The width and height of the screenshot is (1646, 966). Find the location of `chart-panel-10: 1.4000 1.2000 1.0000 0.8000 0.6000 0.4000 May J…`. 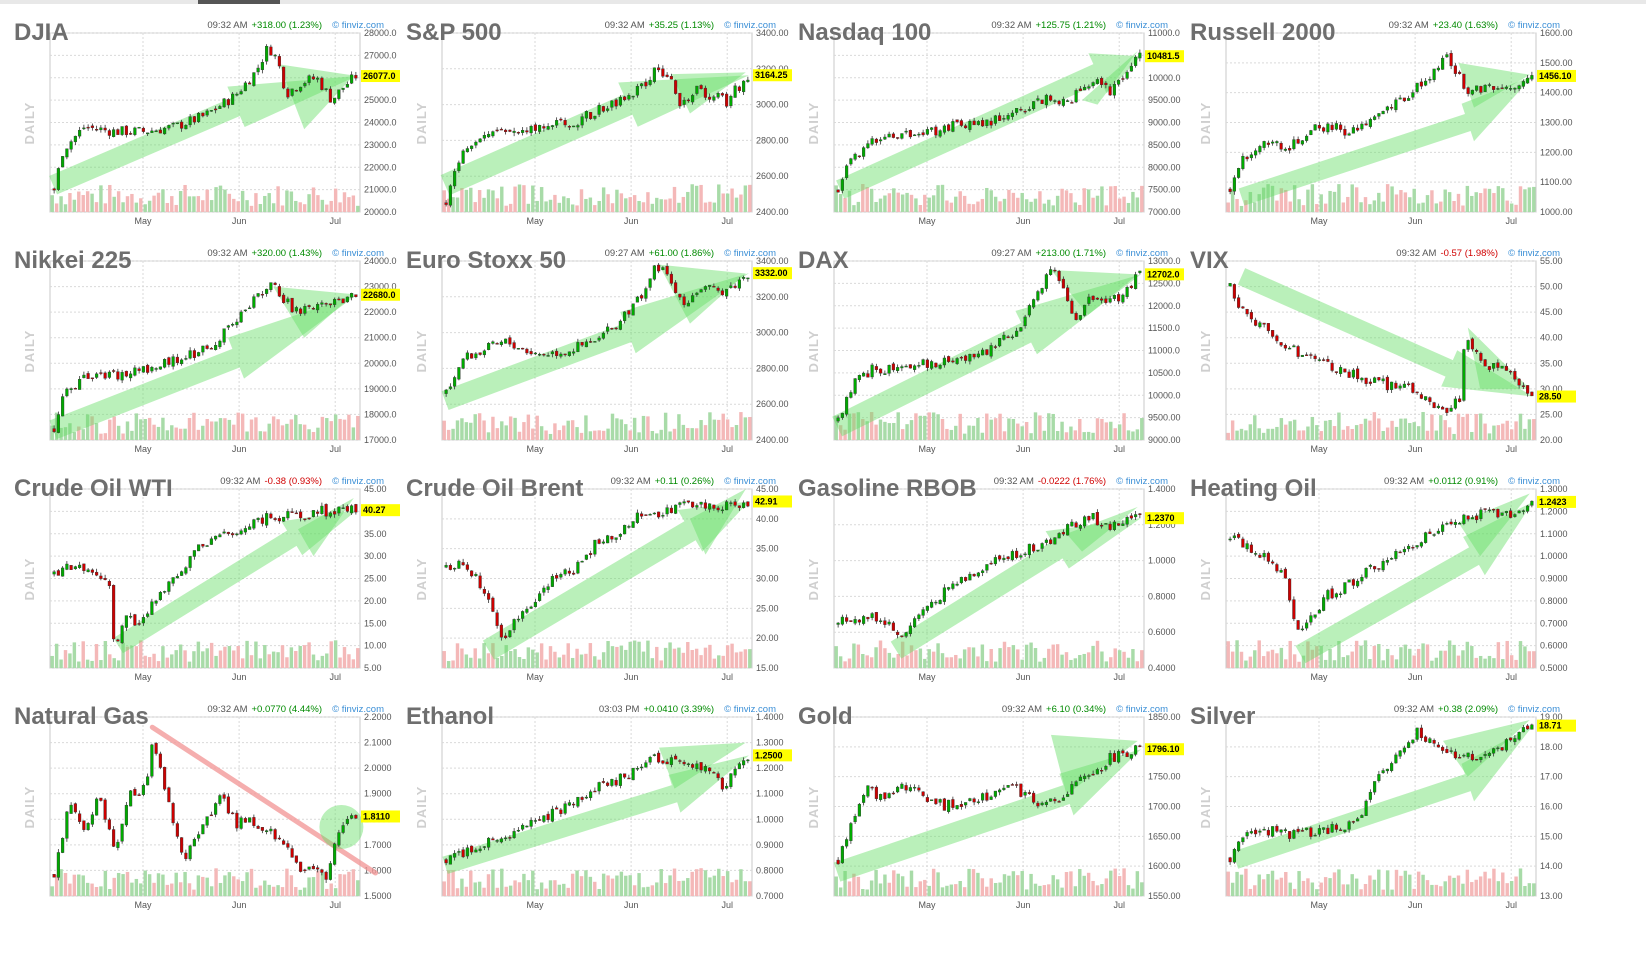

chart-panel-10: 1.4000 1.2000 1.0000 0.8000 0.6000 0.4000 May J… is located at coordinates (992, 580).